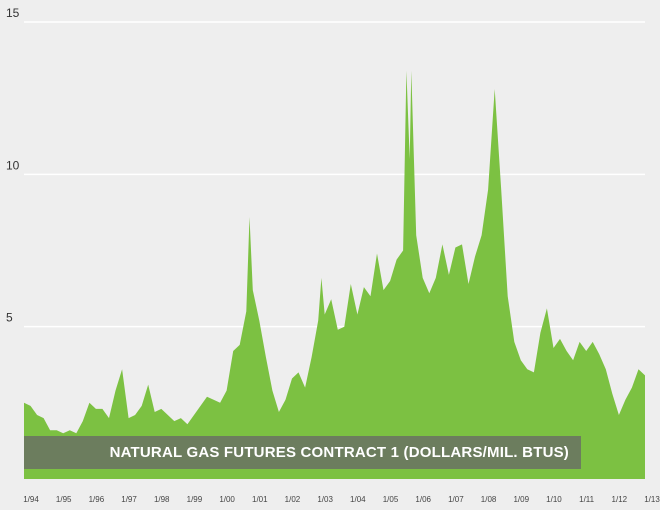 The height and width of the screenshot is (510, 660). What do you see at coordinates (227, 499) in the screenshot?
I see `x-tick-label-1-00: 1/00` at bounding box center [227, 499].